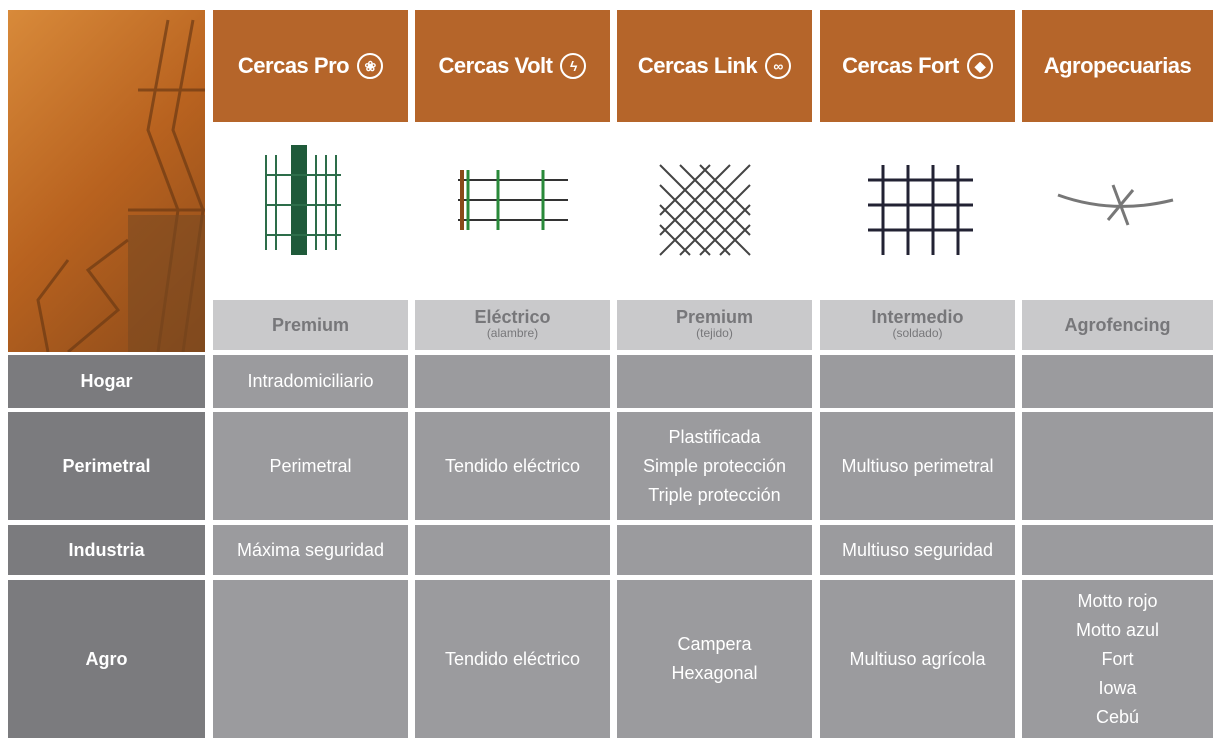 The width and height of the screenshot is (1215, 738). I want to click on table-cell: Multiuso agrícola, so click(917, 659).